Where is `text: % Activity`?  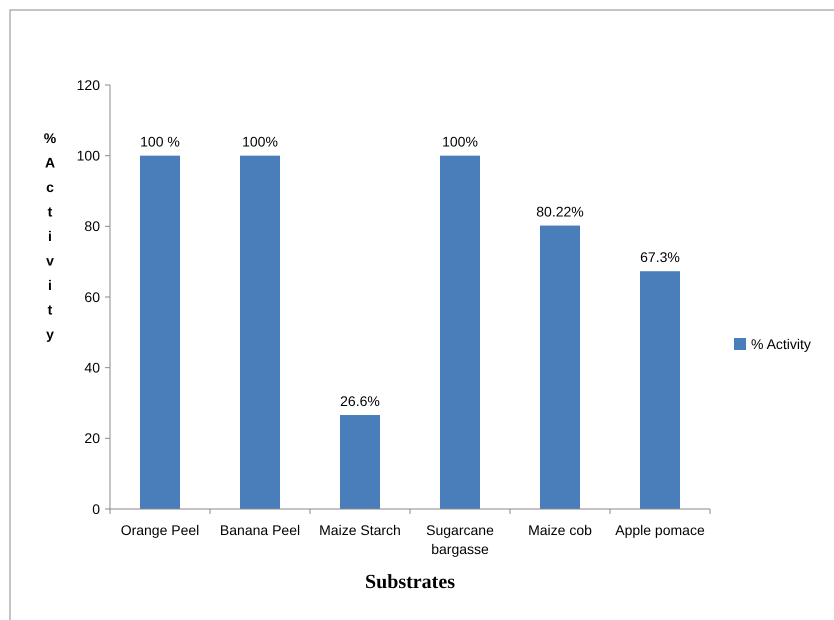
text: % Activity is located at coordinates (50, 236).